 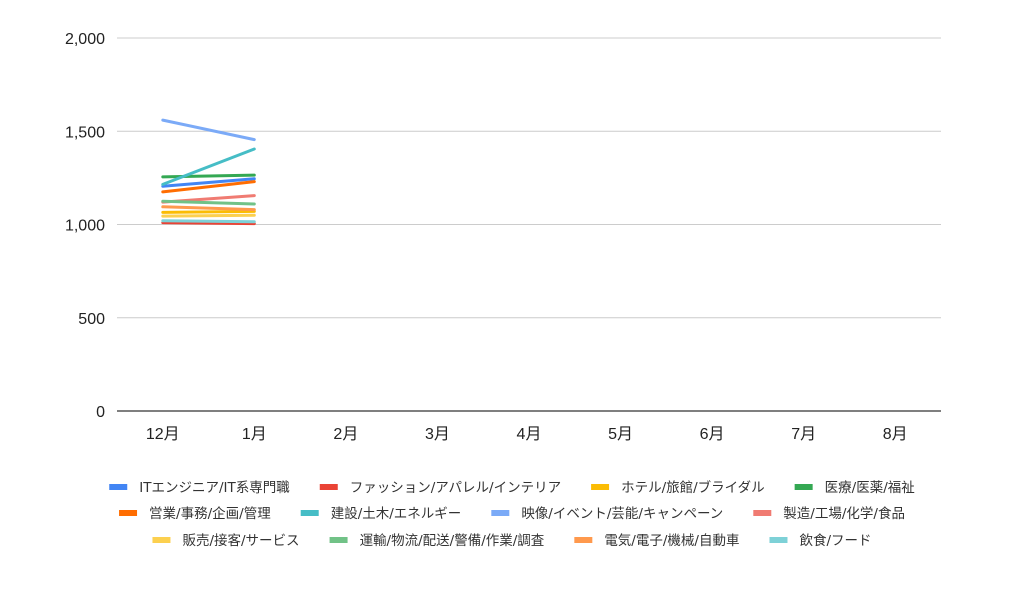 What do you see at coordinates (210, 513) in the screenshot?
I see `legend-label: 営業/事務/企画/管理` at bounding box center [210, 513].